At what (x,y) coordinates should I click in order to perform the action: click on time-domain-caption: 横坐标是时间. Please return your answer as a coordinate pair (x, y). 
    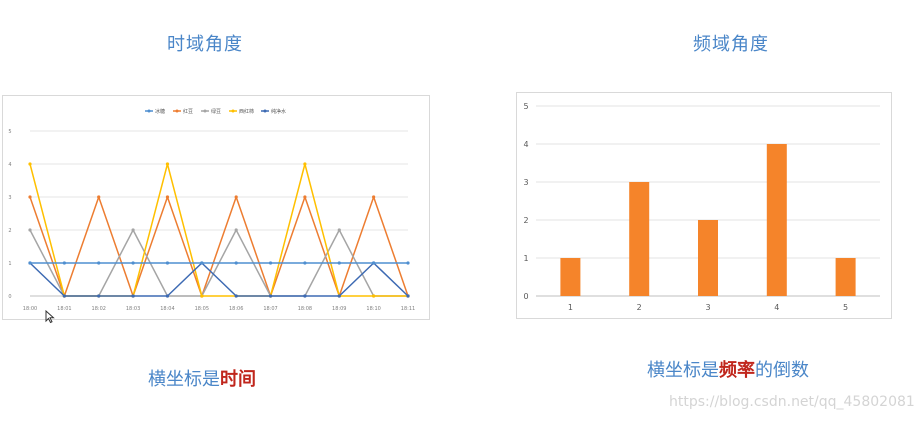
    Looking at the image, I should click on (202, 378).